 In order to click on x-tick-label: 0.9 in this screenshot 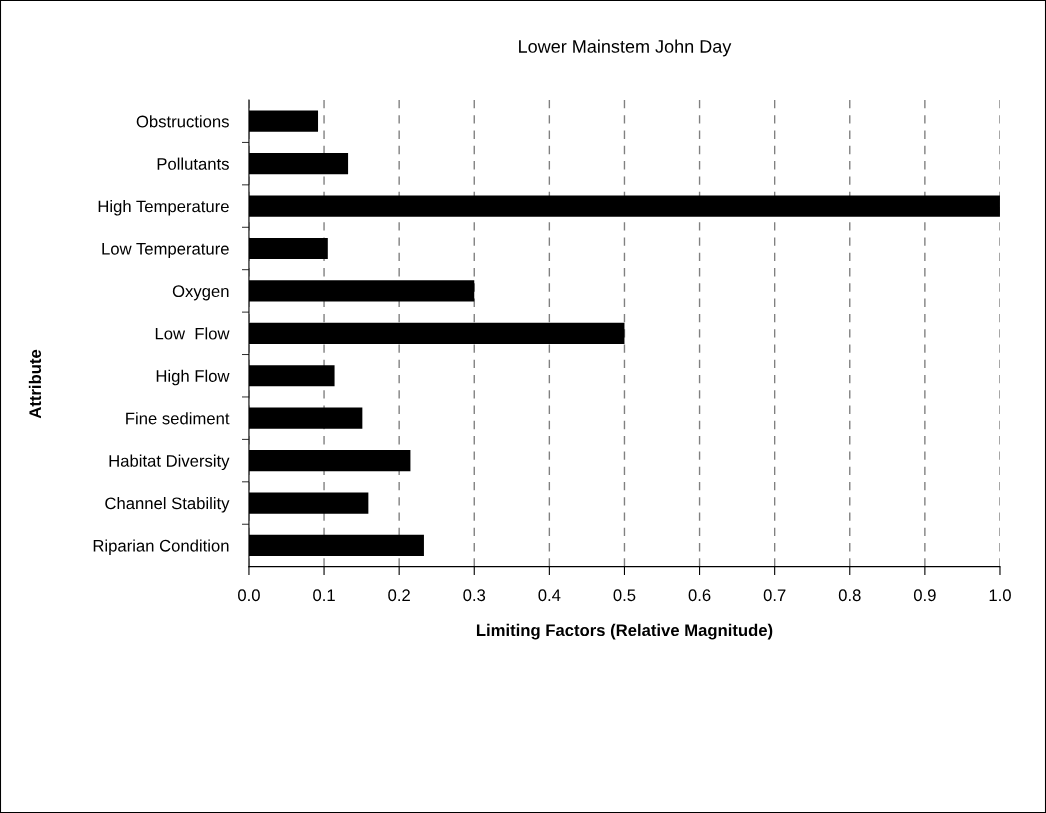, I will do `click(924, 595)`.